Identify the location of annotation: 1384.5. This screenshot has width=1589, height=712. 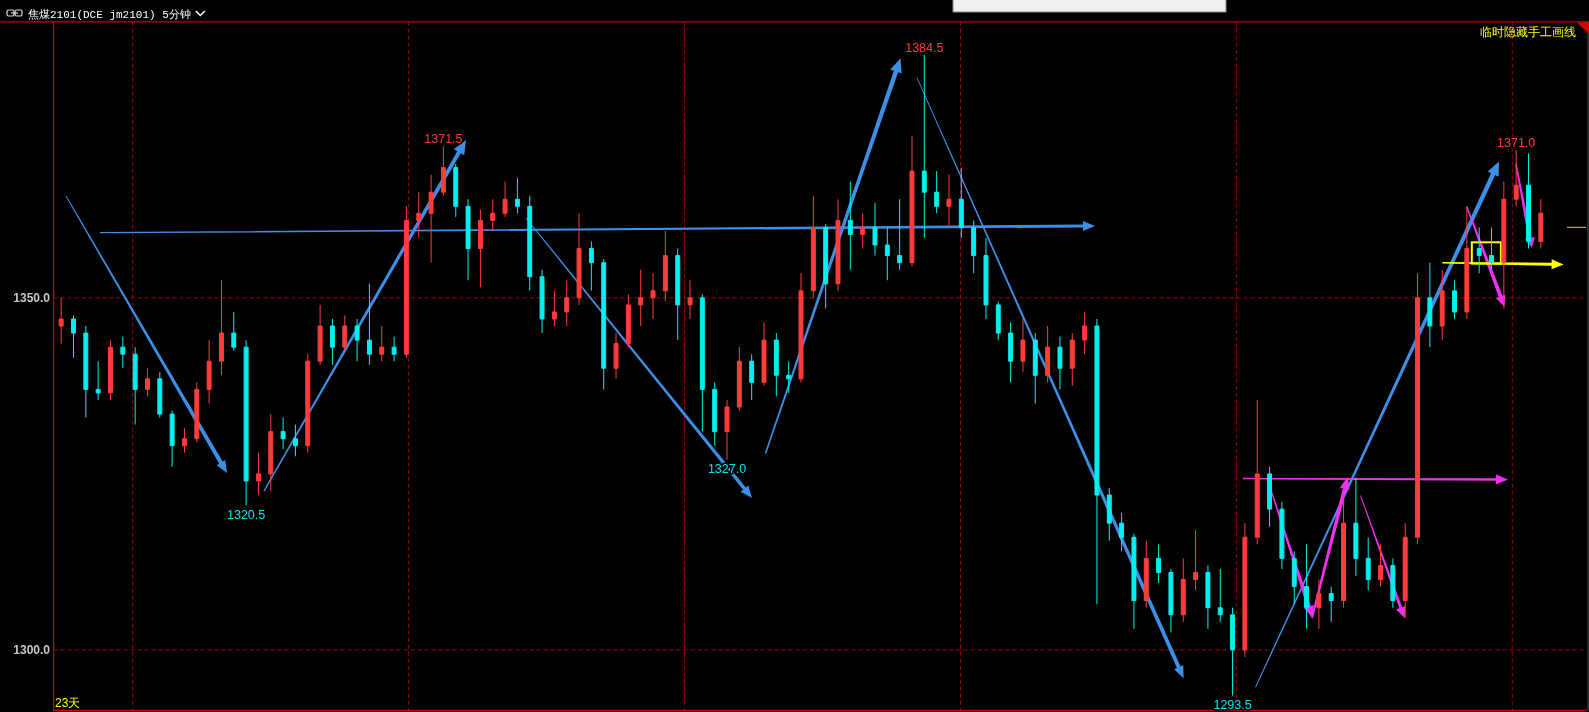
(924, 47).